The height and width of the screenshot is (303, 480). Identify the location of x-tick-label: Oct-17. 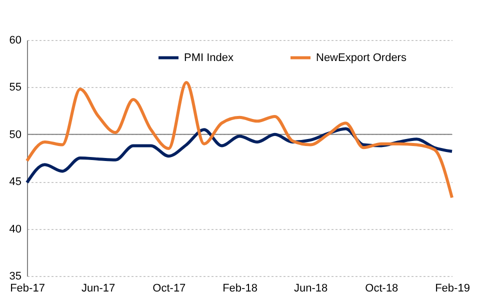
(169, 288).